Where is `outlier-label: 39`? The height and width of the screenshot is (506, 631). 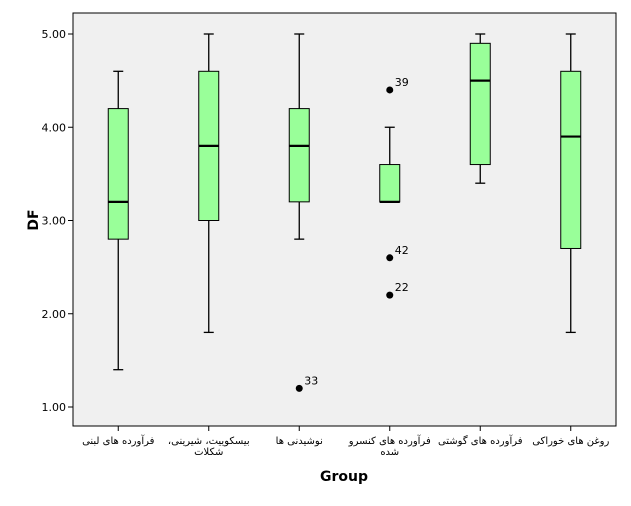
outlier-label: 39 is located at coordinates (402, 82).